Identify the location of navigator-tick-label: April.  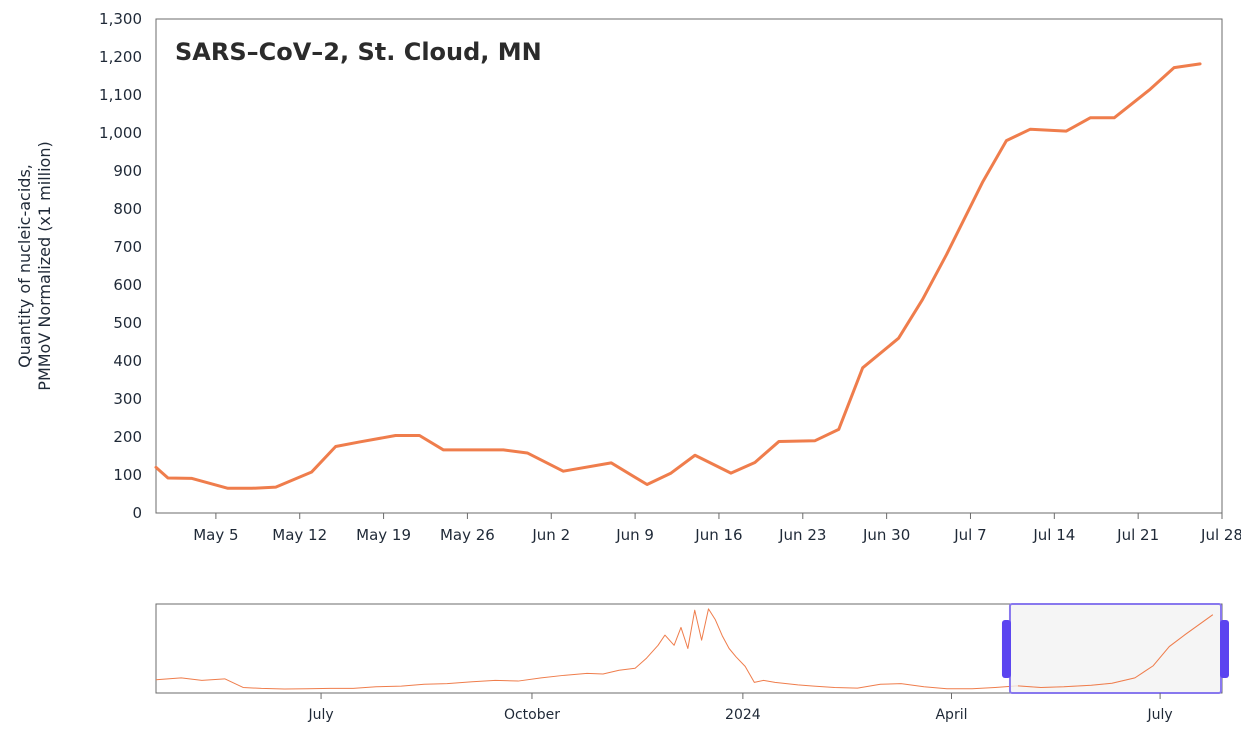
(951, 715).